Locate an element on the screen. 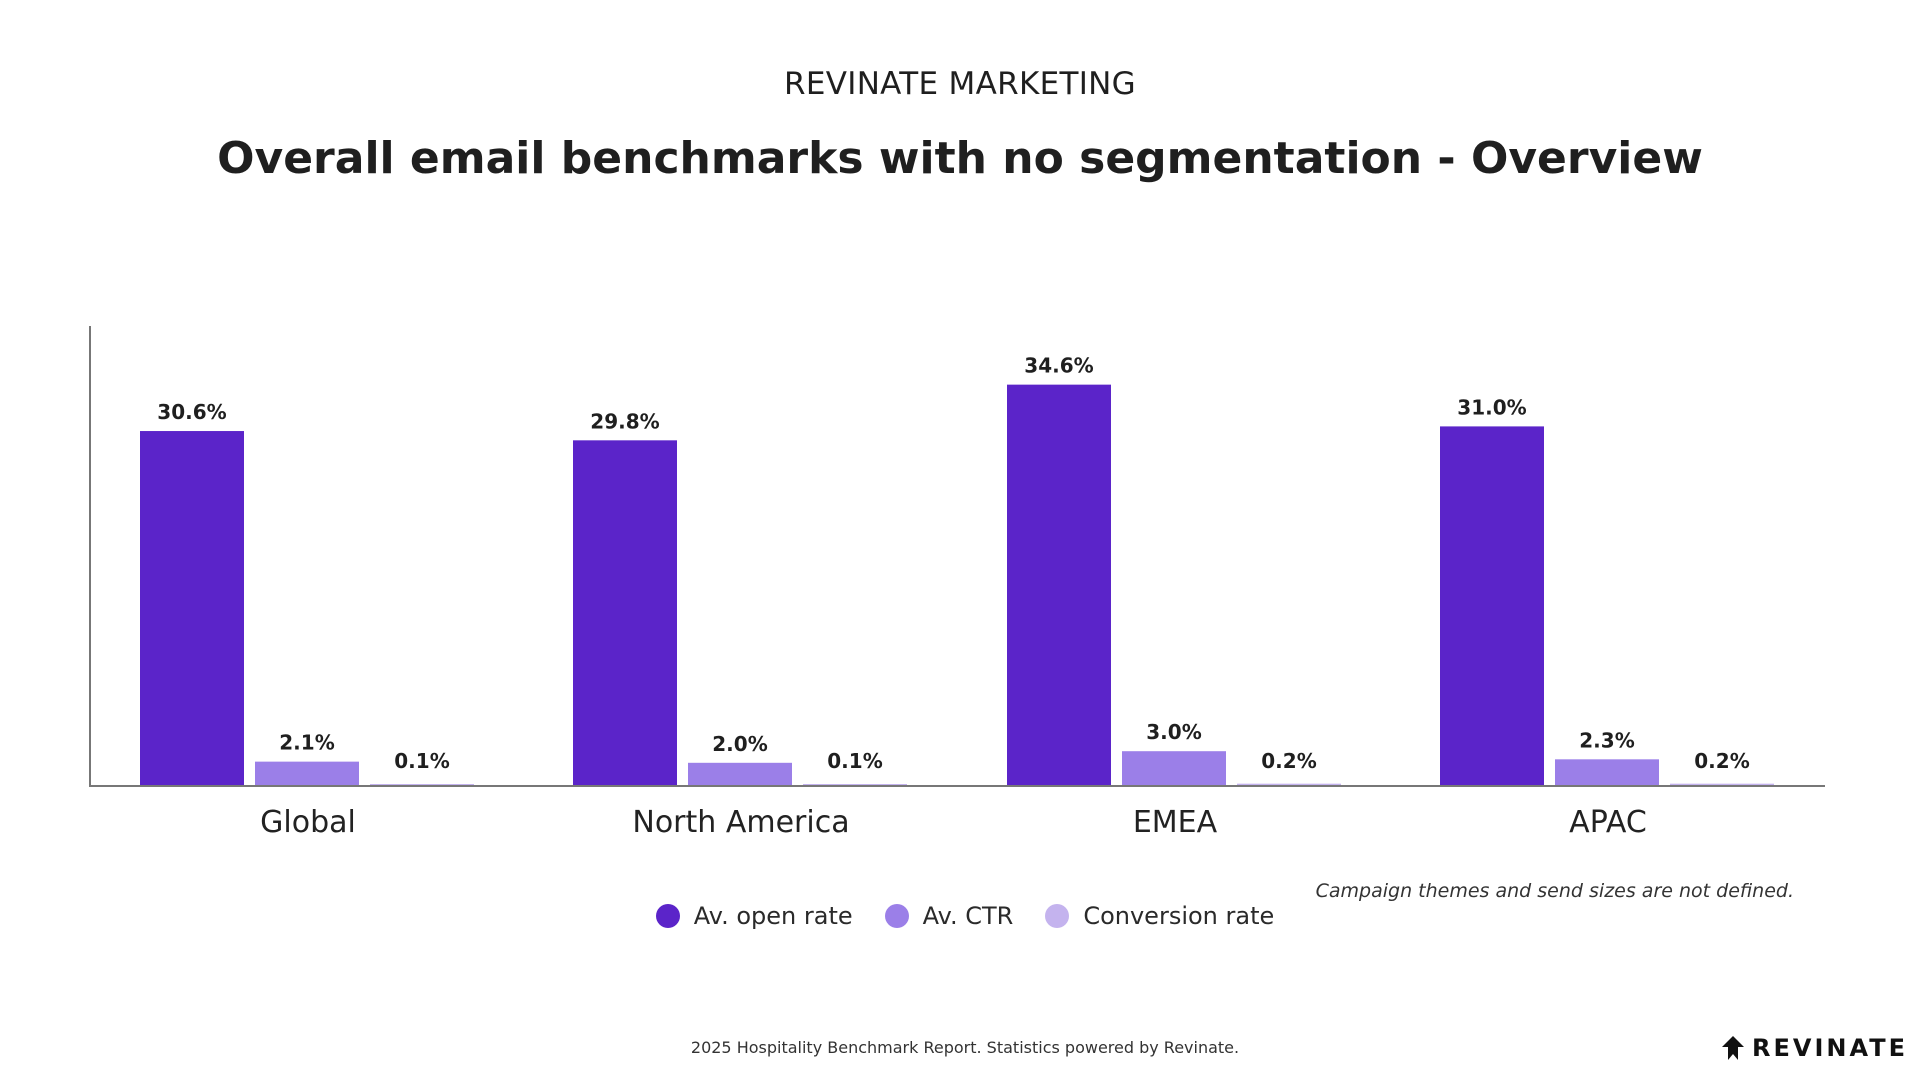 Image resolution: width=1920 pixels, height=1080 pixels. bar-av-open-rate-global is located at coordinates (192, 608).